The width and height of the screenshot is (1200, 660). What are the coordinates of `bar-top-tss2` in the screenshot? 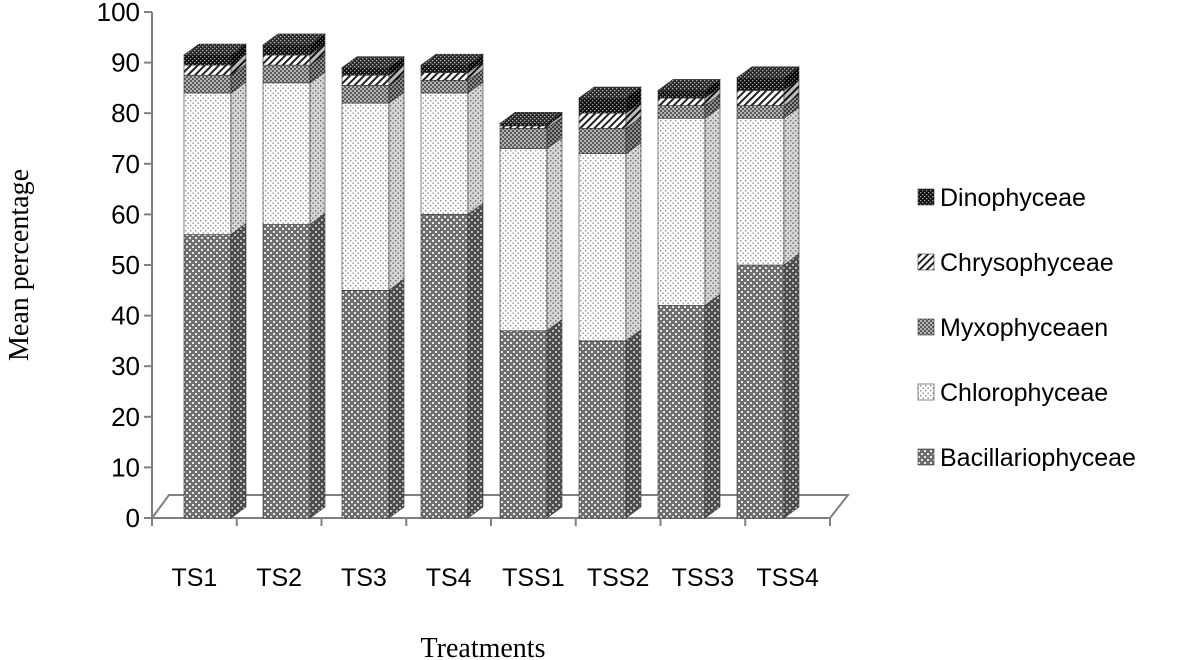 It's located at (610, 92).